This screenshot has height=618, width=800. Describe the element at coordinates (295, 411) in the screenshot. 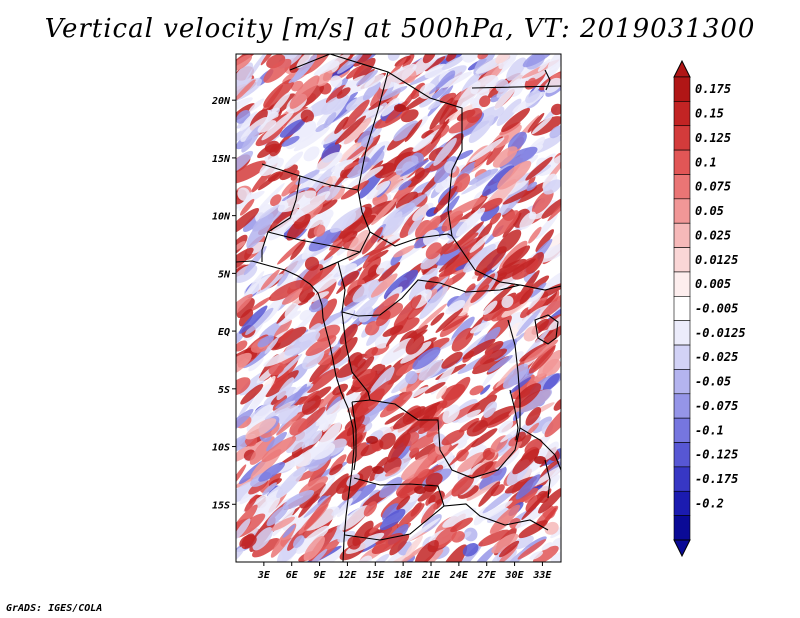

I see `coastline` at that location.